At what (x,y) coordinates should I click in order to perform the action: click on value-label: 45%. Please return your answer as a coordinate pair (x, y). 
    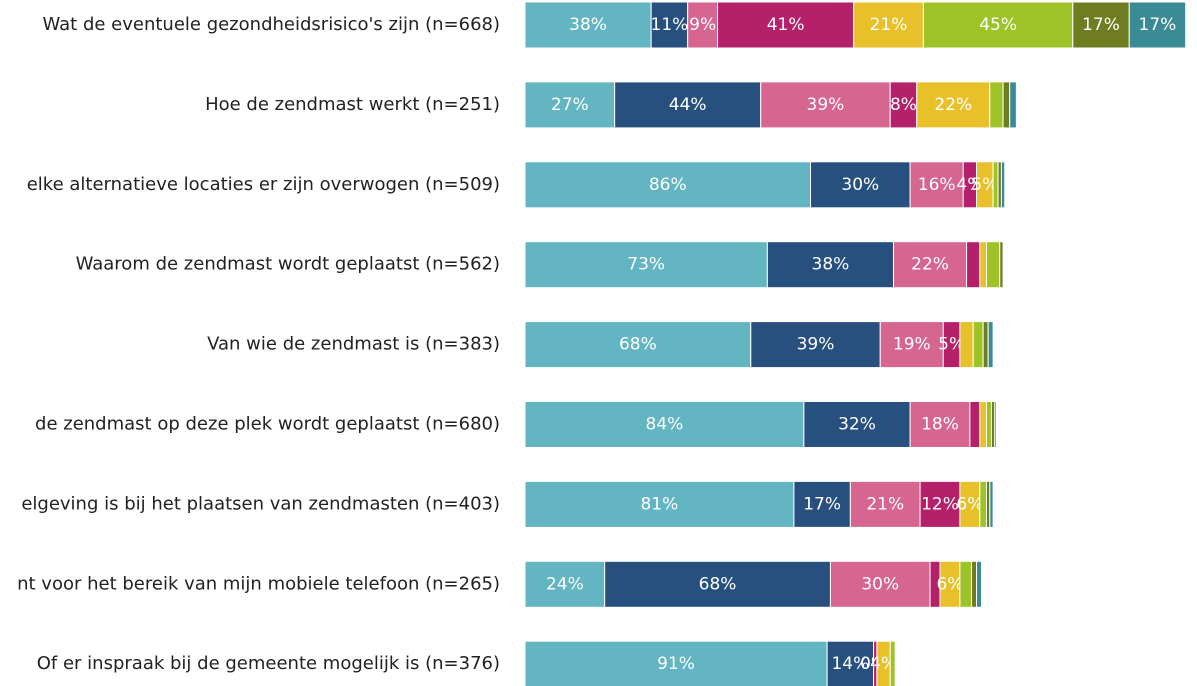
    Looking at the image, I should click on (998, 25).